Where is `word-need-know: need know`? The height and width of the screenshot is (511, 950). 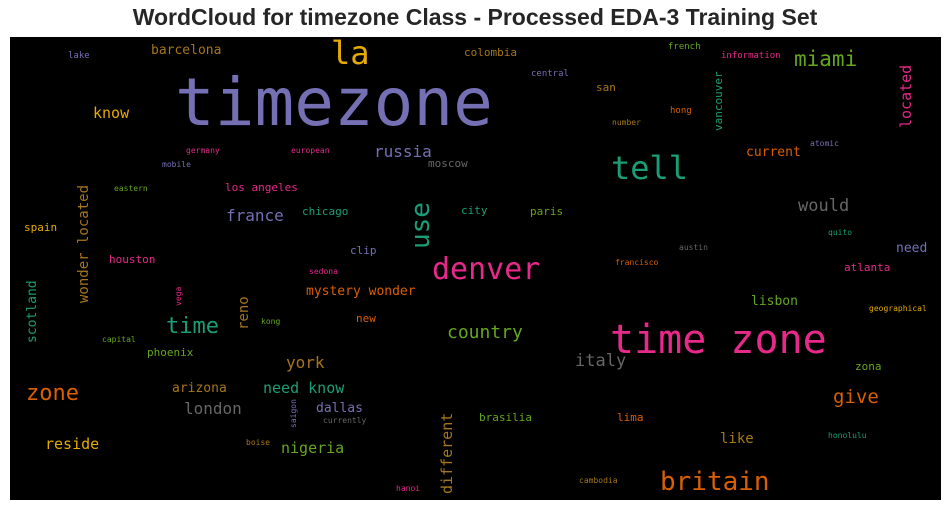
word-need-know: need know is located at coordinates (304, 388).